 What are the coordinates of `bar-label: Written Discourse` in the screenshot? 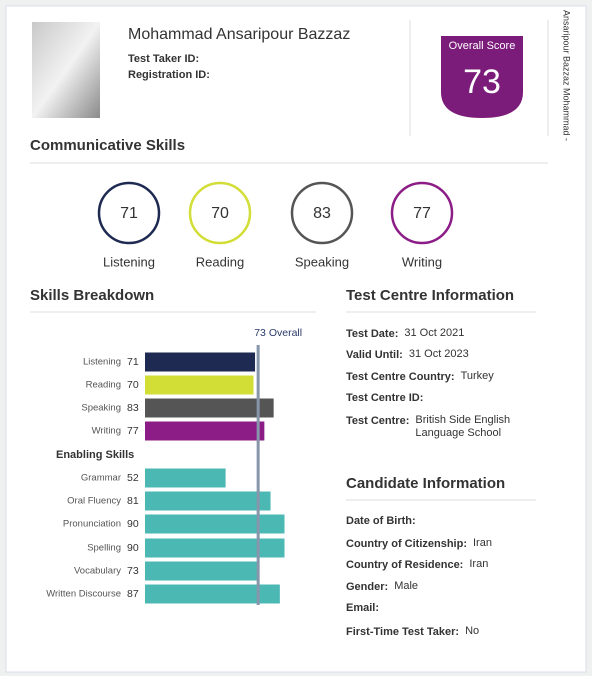 It's located at (83, 594).